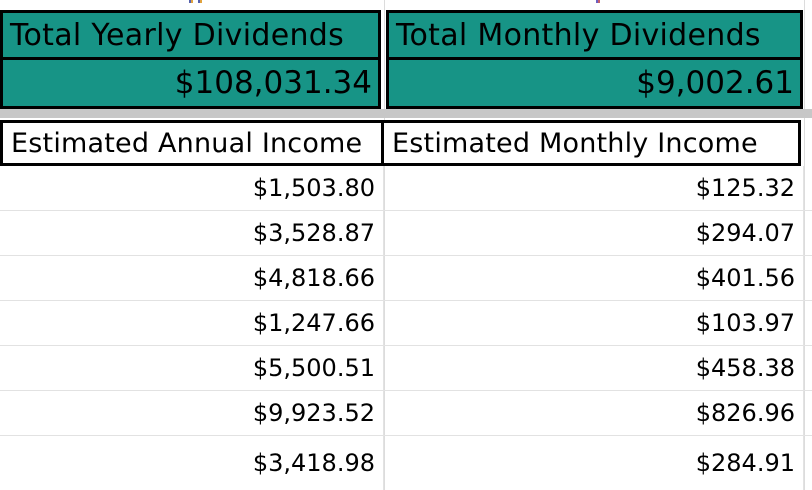 The height and width of the screenshot is (490, 812). I want to click on table-row: $1,503.80 $125.32, so click(406, 188).